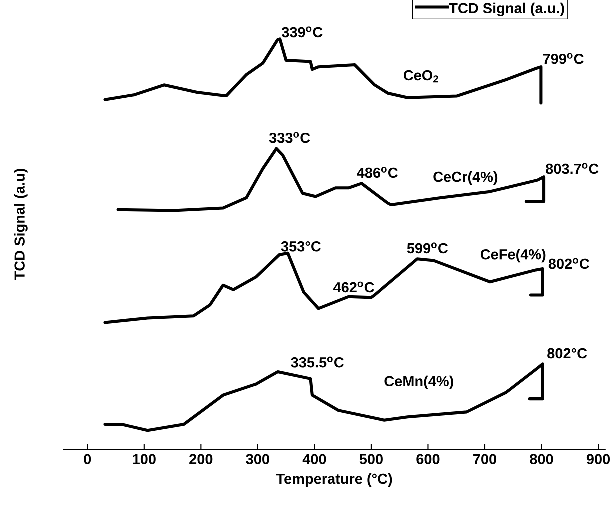 The height and width of the screenshot is (511, 615). What do you see at coordinates (428, 459) in the screenshot?
I see `x-tick-label: 600` at bounding box center [428, 459].